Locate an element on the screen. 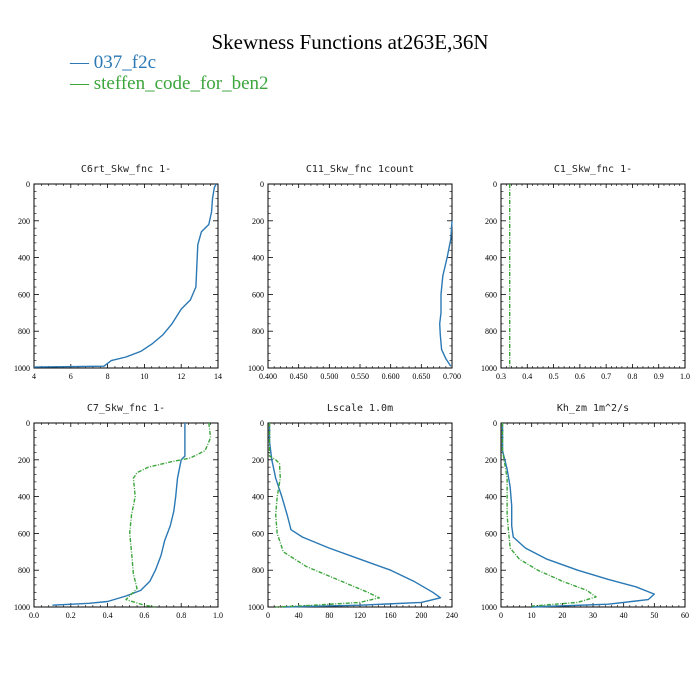 Image resolution: width=700 pixels, height=700 pixels. legend-item-steffen: — steffen_code_for_ben2 is located at coordinates (169, 83).